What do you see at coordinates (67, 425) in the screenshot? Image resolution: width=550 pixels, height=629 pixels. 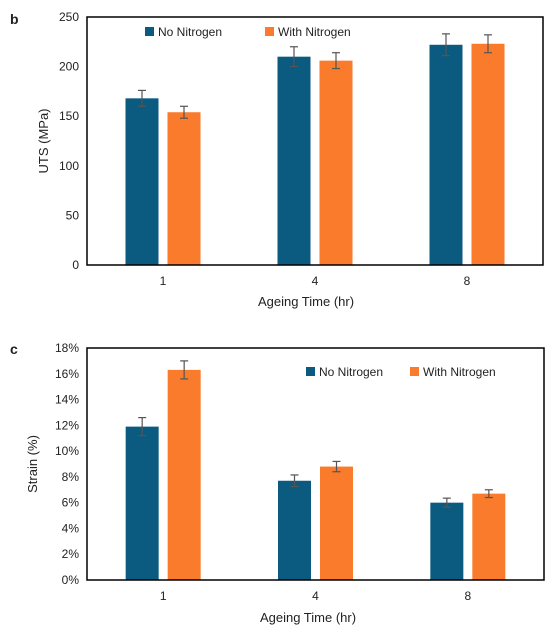 I see `y-tick-label: 12%` at bounding box center [67, 425].